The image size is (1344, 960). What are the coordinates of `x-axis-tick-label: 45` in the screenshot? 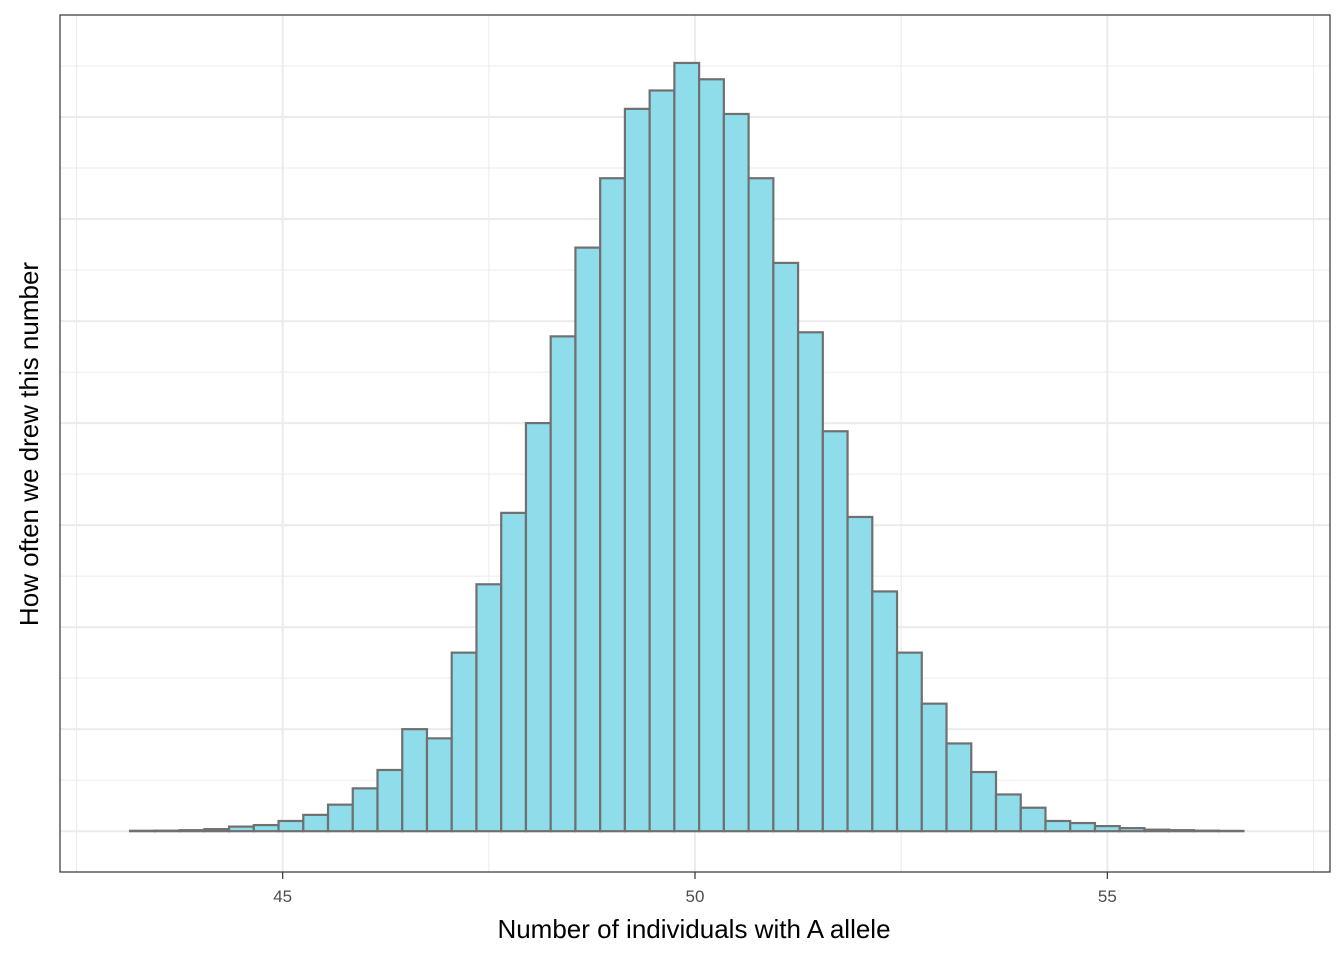 It's located at (282, 896).